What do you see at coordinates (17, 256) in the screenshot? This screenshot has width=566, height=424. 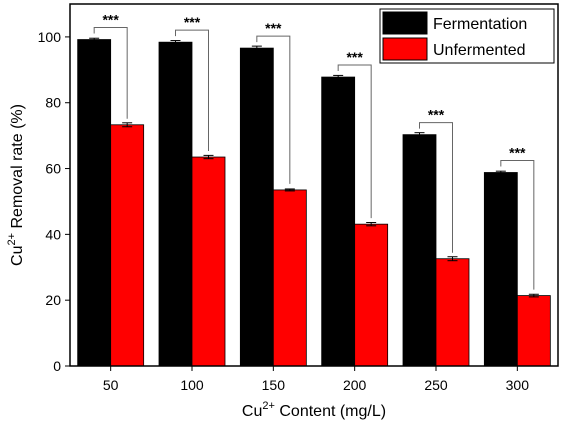 I see `y-axis-title-base: Cu` at bounding box center [17, 256].